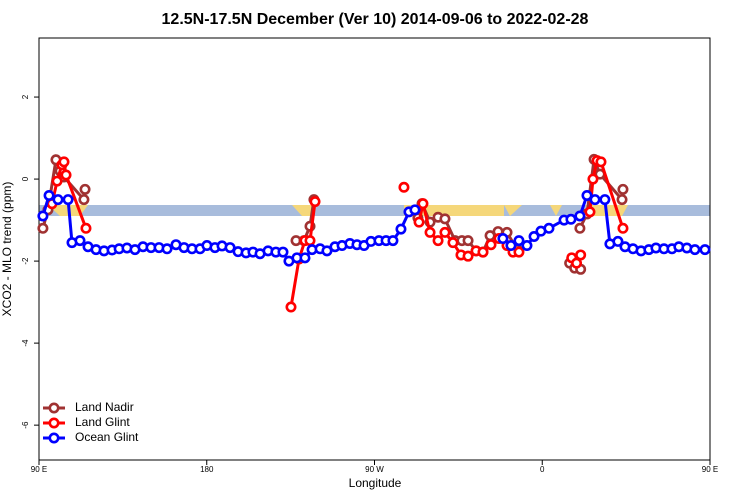 This screenshot has width=750, height=500. Describe the element at coordinates (374, 469) in the screenshot. I see `x-tick-label: 90 W` at that location.